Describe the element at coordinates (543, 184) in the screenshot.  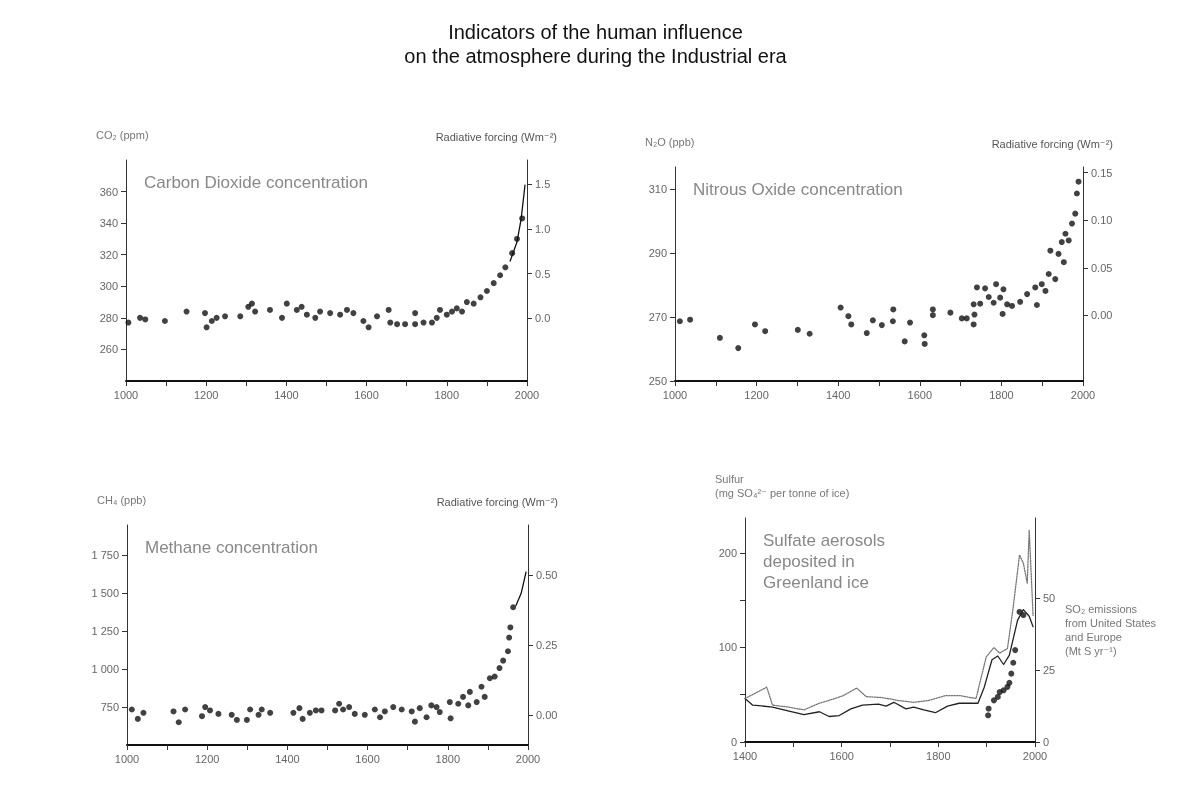
I see `y2-tick-label: 1.5` at that location.